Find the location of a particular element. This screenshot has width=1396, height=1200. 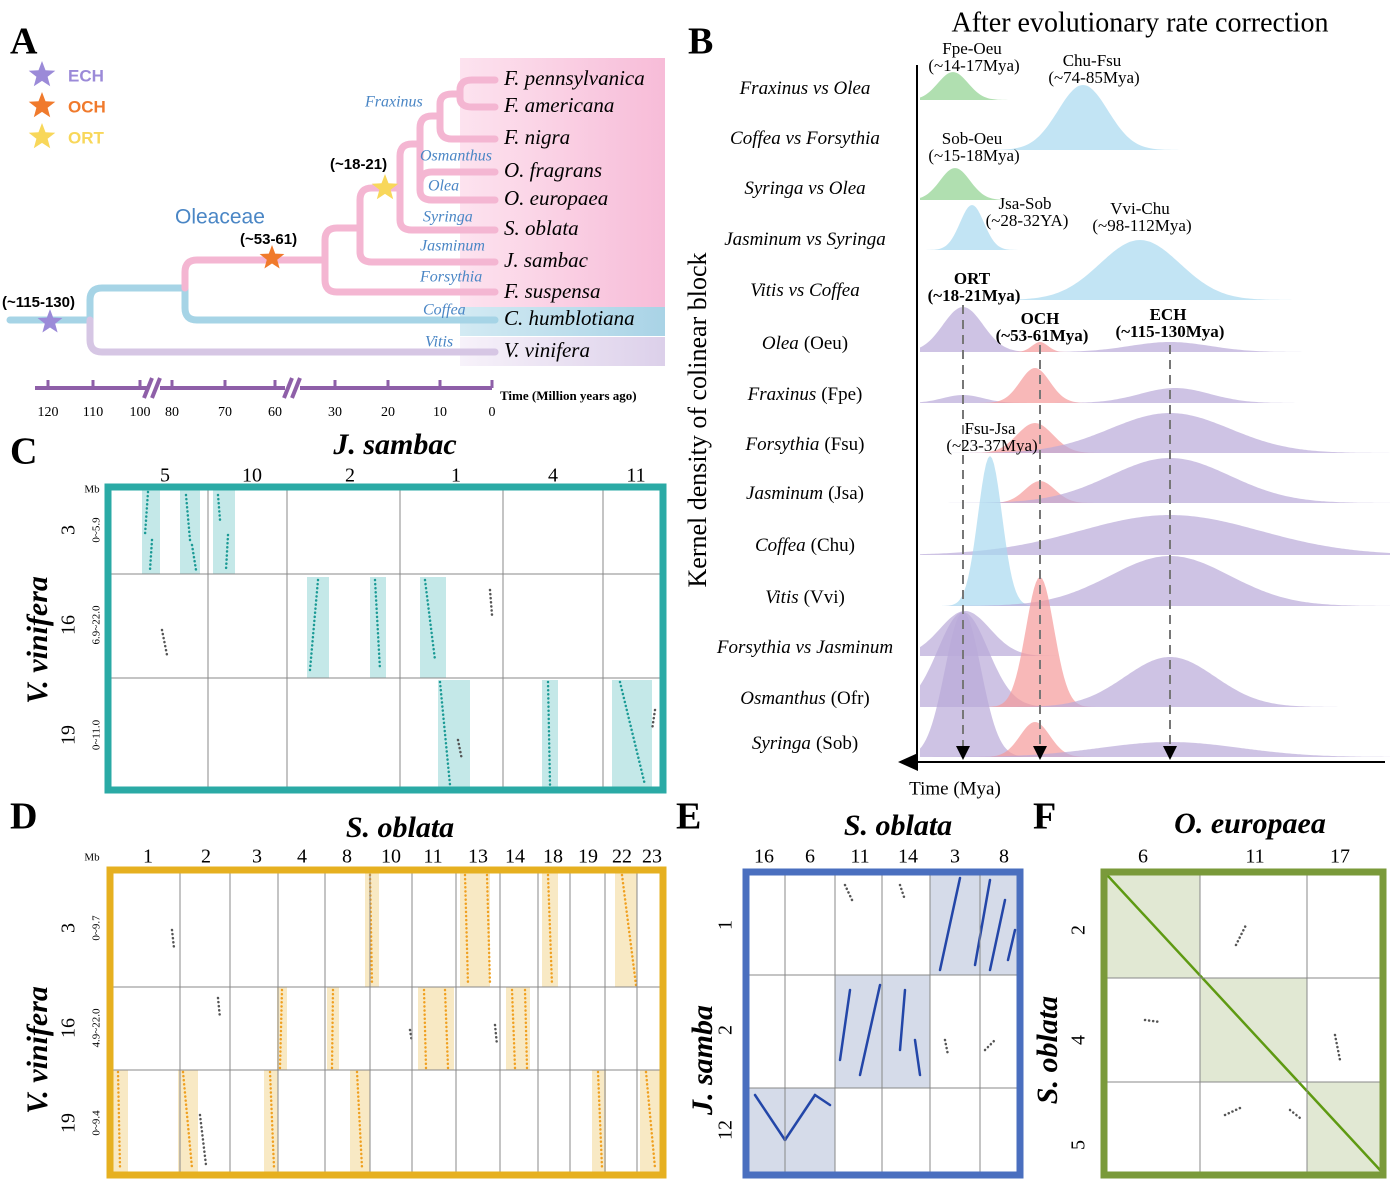

row-code: (Ofr) is located at coordinates (850, 698).